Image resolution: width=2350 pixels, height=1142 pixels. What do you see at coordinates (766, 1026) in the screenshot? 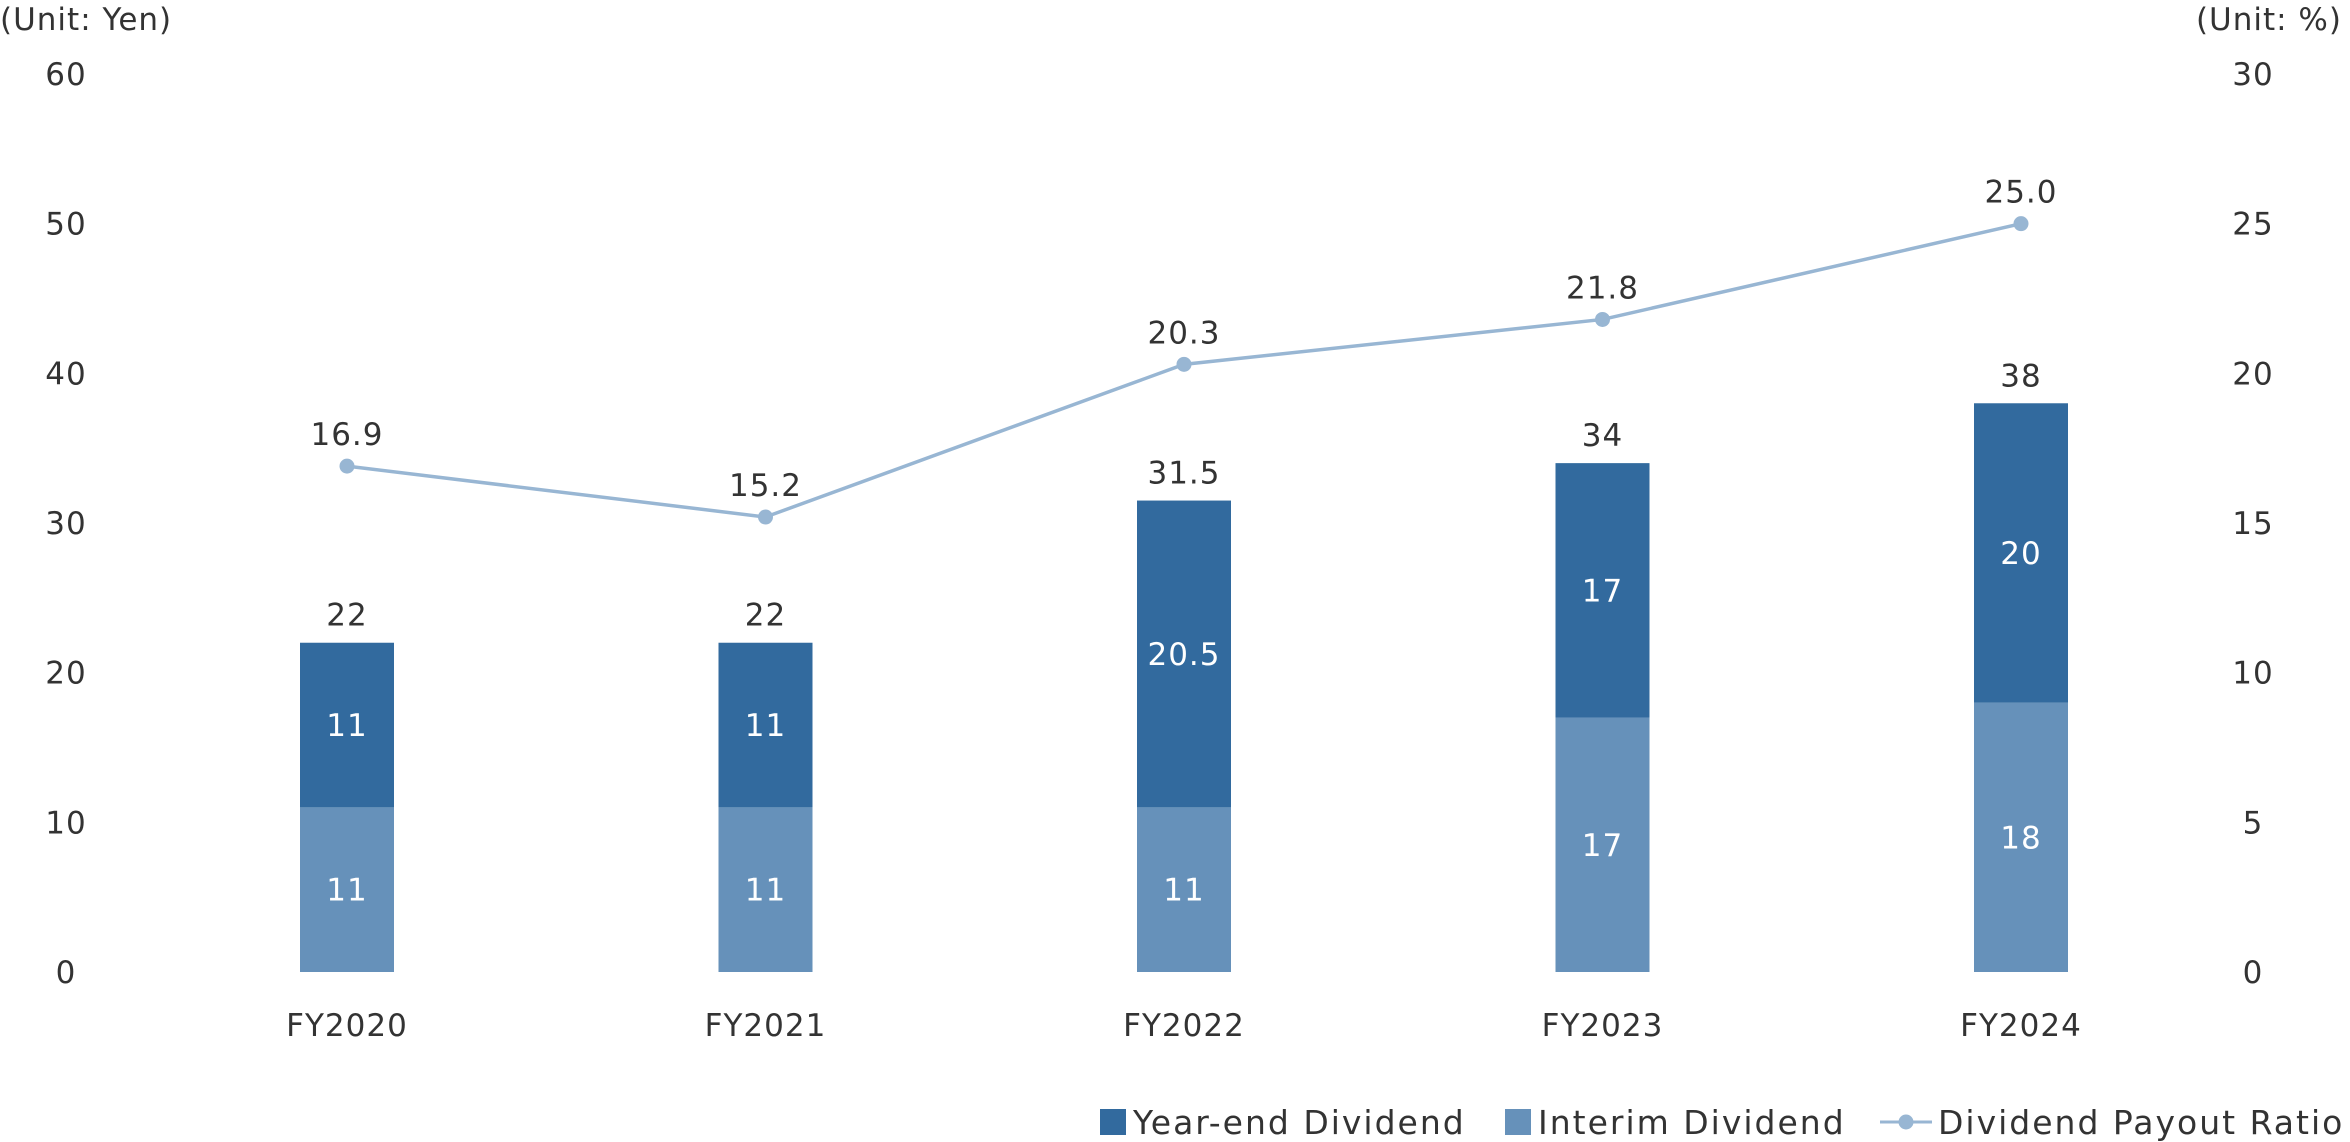
I see `category-label-fy2021: FY2021` at bounding box center [766, 1026].